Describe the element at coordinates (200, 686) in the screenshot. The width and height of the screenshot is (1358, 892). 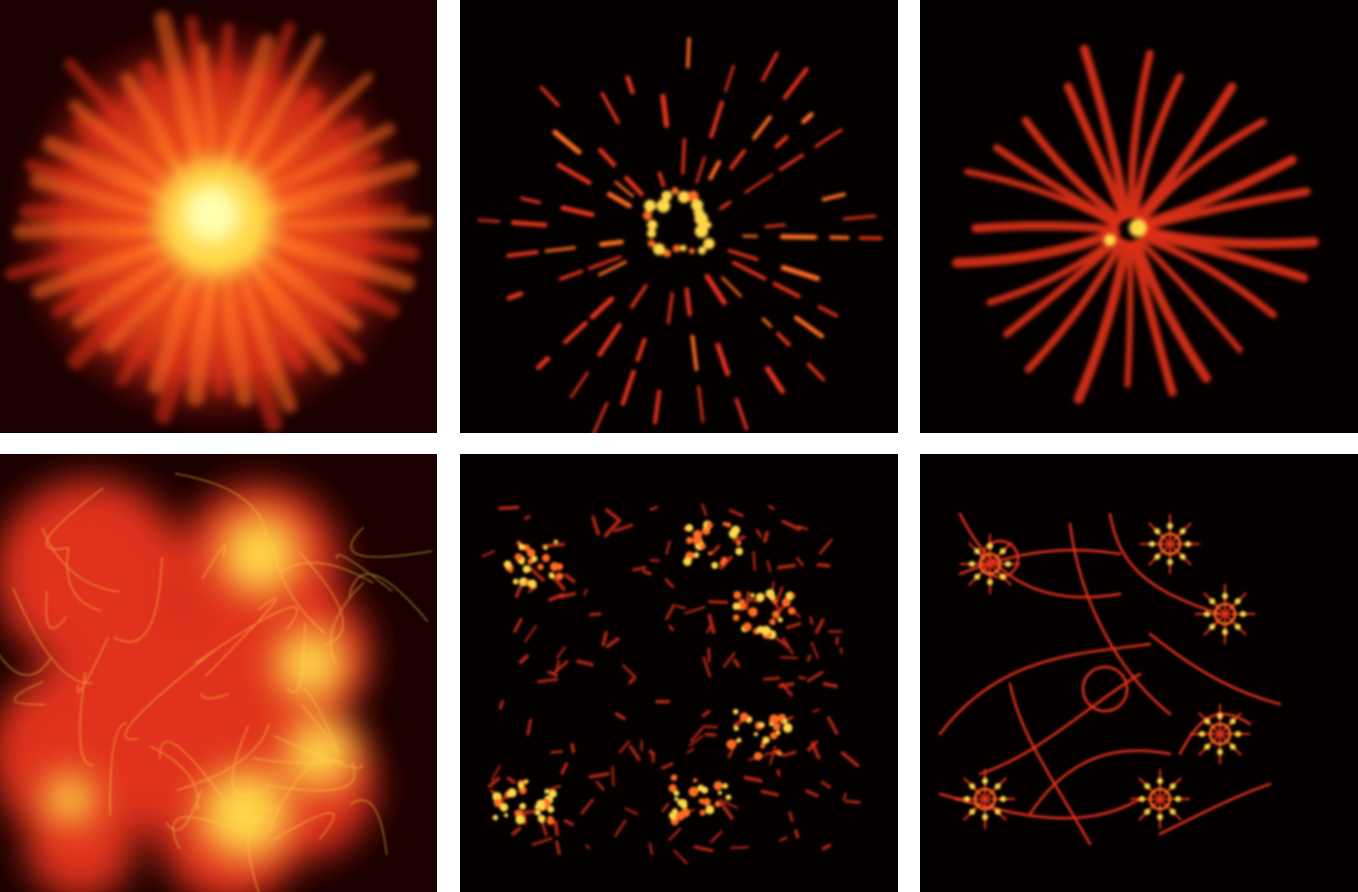
I see `bright-clusters` at that location.